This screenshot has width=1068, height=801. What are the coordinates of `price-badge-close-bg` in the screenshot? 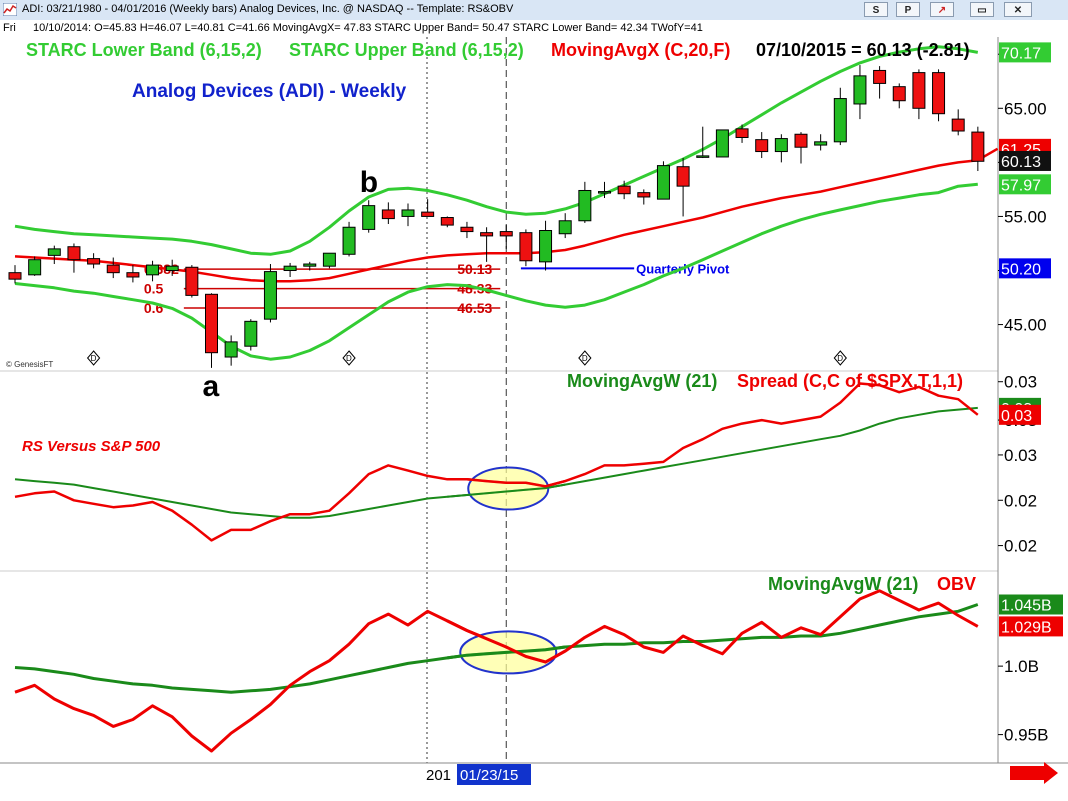 It's located at (1025, 160).